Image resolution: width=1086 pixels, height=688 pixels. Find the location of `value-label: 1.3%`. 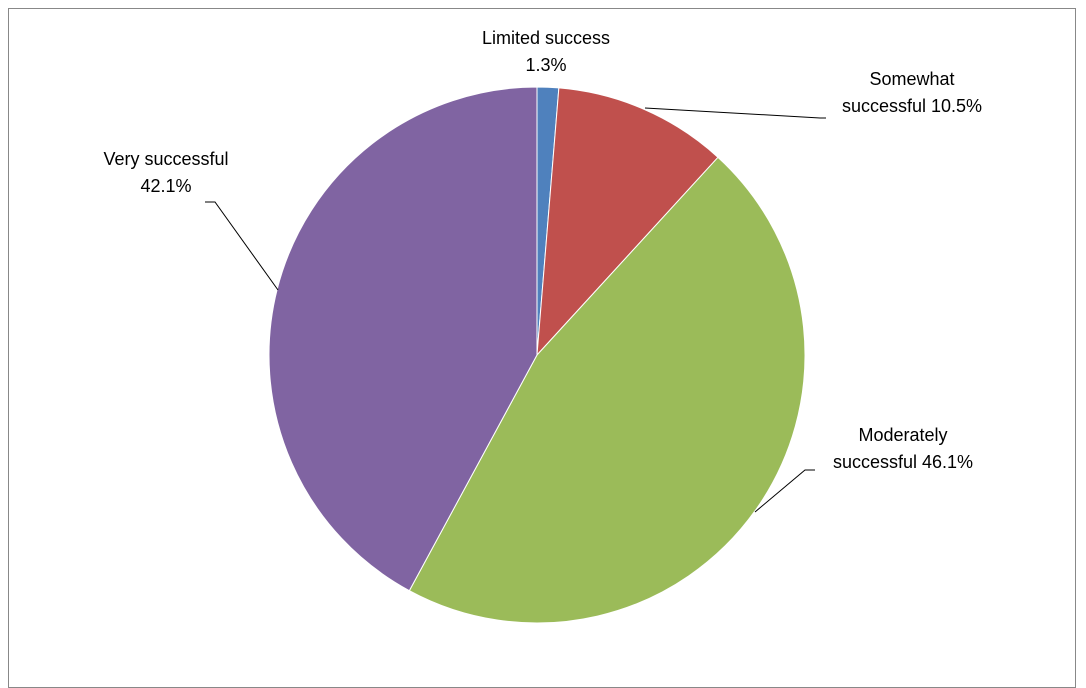

value-label: 1.3% is located at coordinates (546, 65).